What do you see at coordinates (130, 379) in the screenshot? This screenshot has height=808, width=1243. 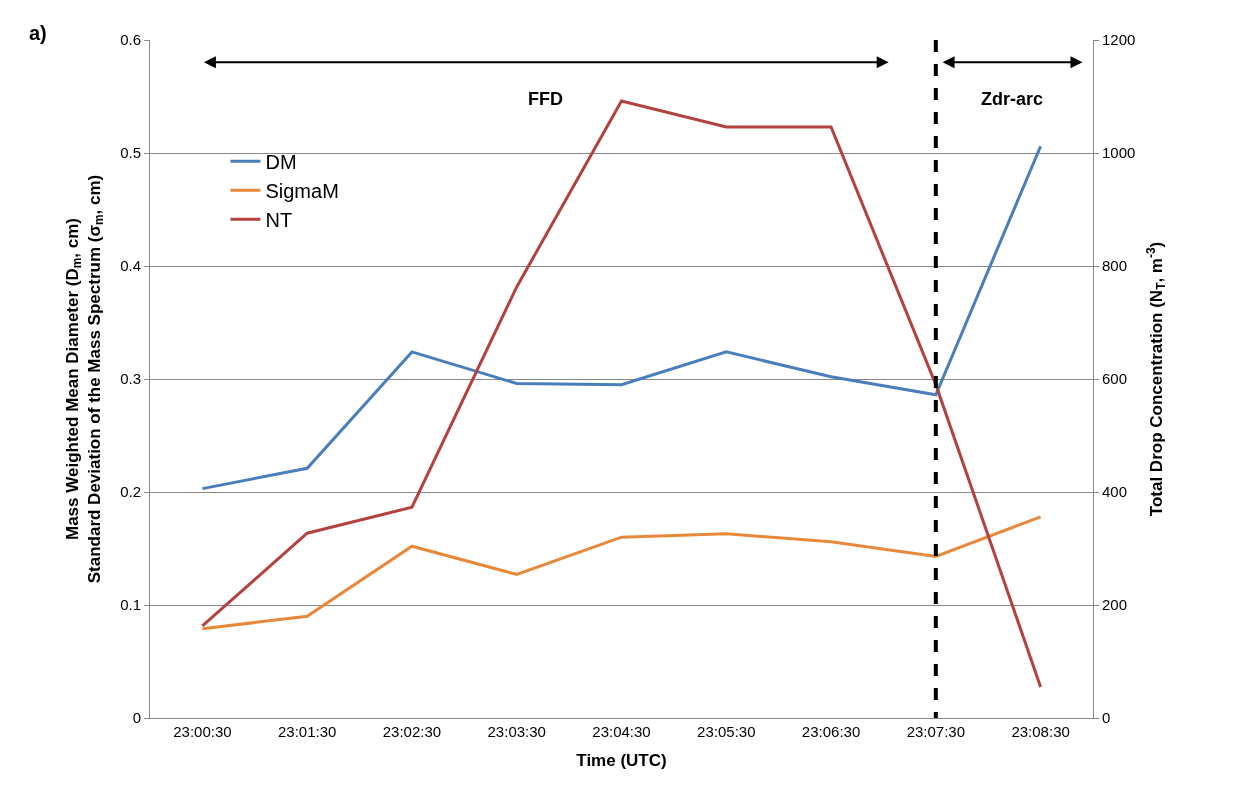 I see `y-tick-label: 0.3` at bounding box center [130, 379].